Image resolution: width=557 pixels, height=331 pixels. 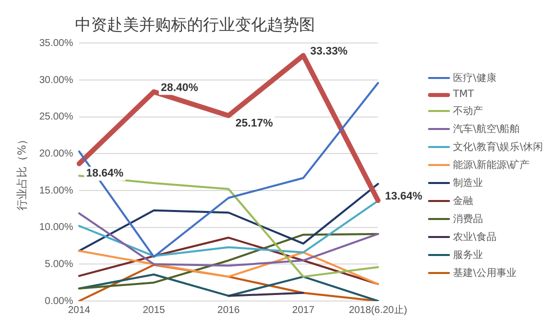 What do you see at coordinates (468, 219) in the screenshot?
I see `legend-label: 消费品` at bounding box center [468, 219].